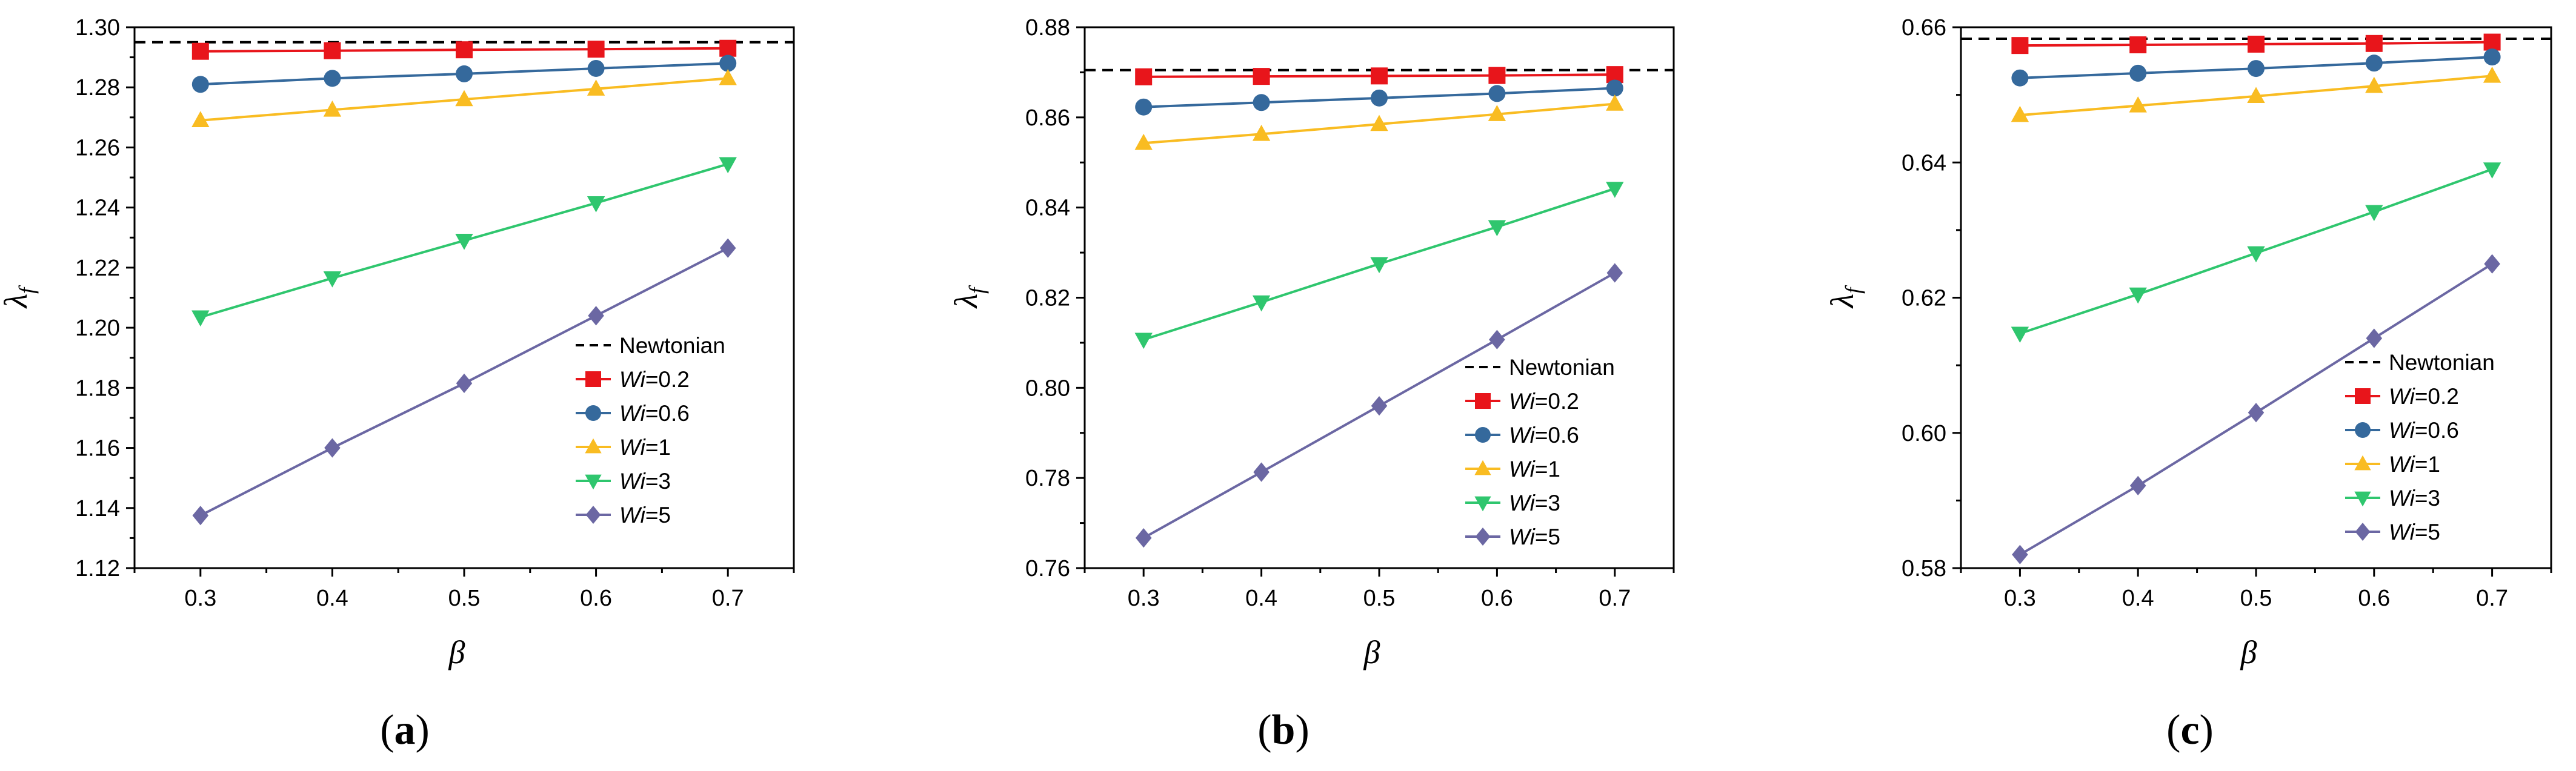  Describe the element at coordinates (97, 508) in the screenshot. I see `y-tick-label: 1.14` at that location.